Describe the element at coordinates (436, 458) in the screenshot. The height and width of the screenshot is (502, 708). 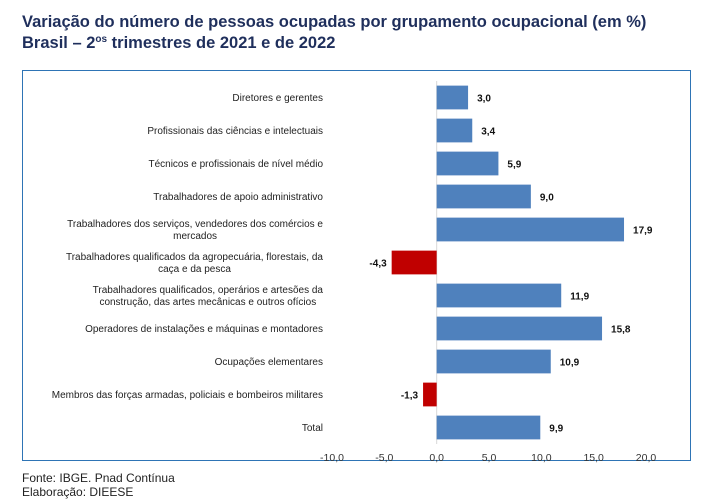
I see `x-tick-label: 0,0` at that location.